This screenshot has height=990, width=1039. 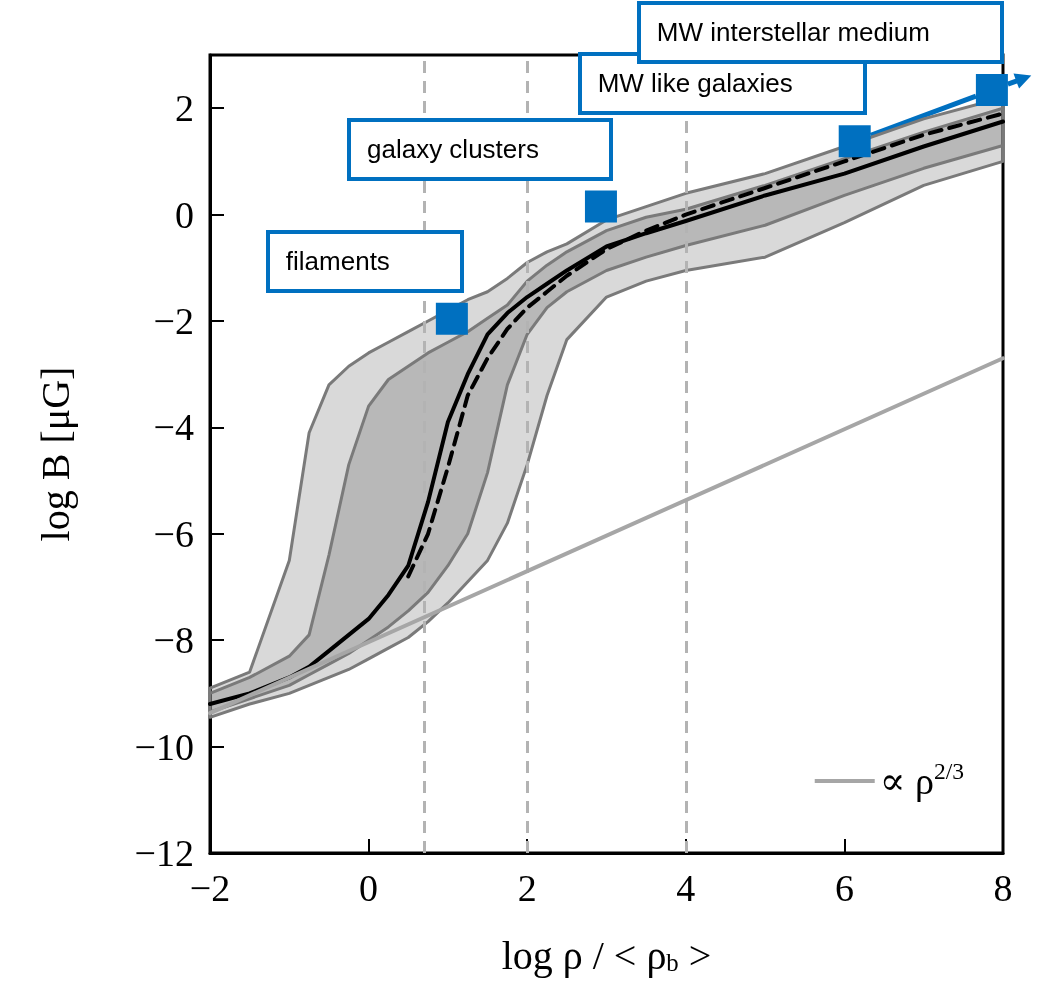 I want to click on y-tick-label: −8, so click(x=173, y=640).